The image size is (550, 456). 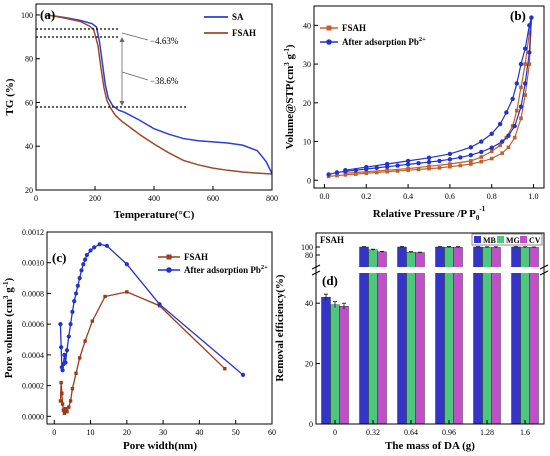 I want to click on x-tick-label: 0, so click(x=335, y=432).